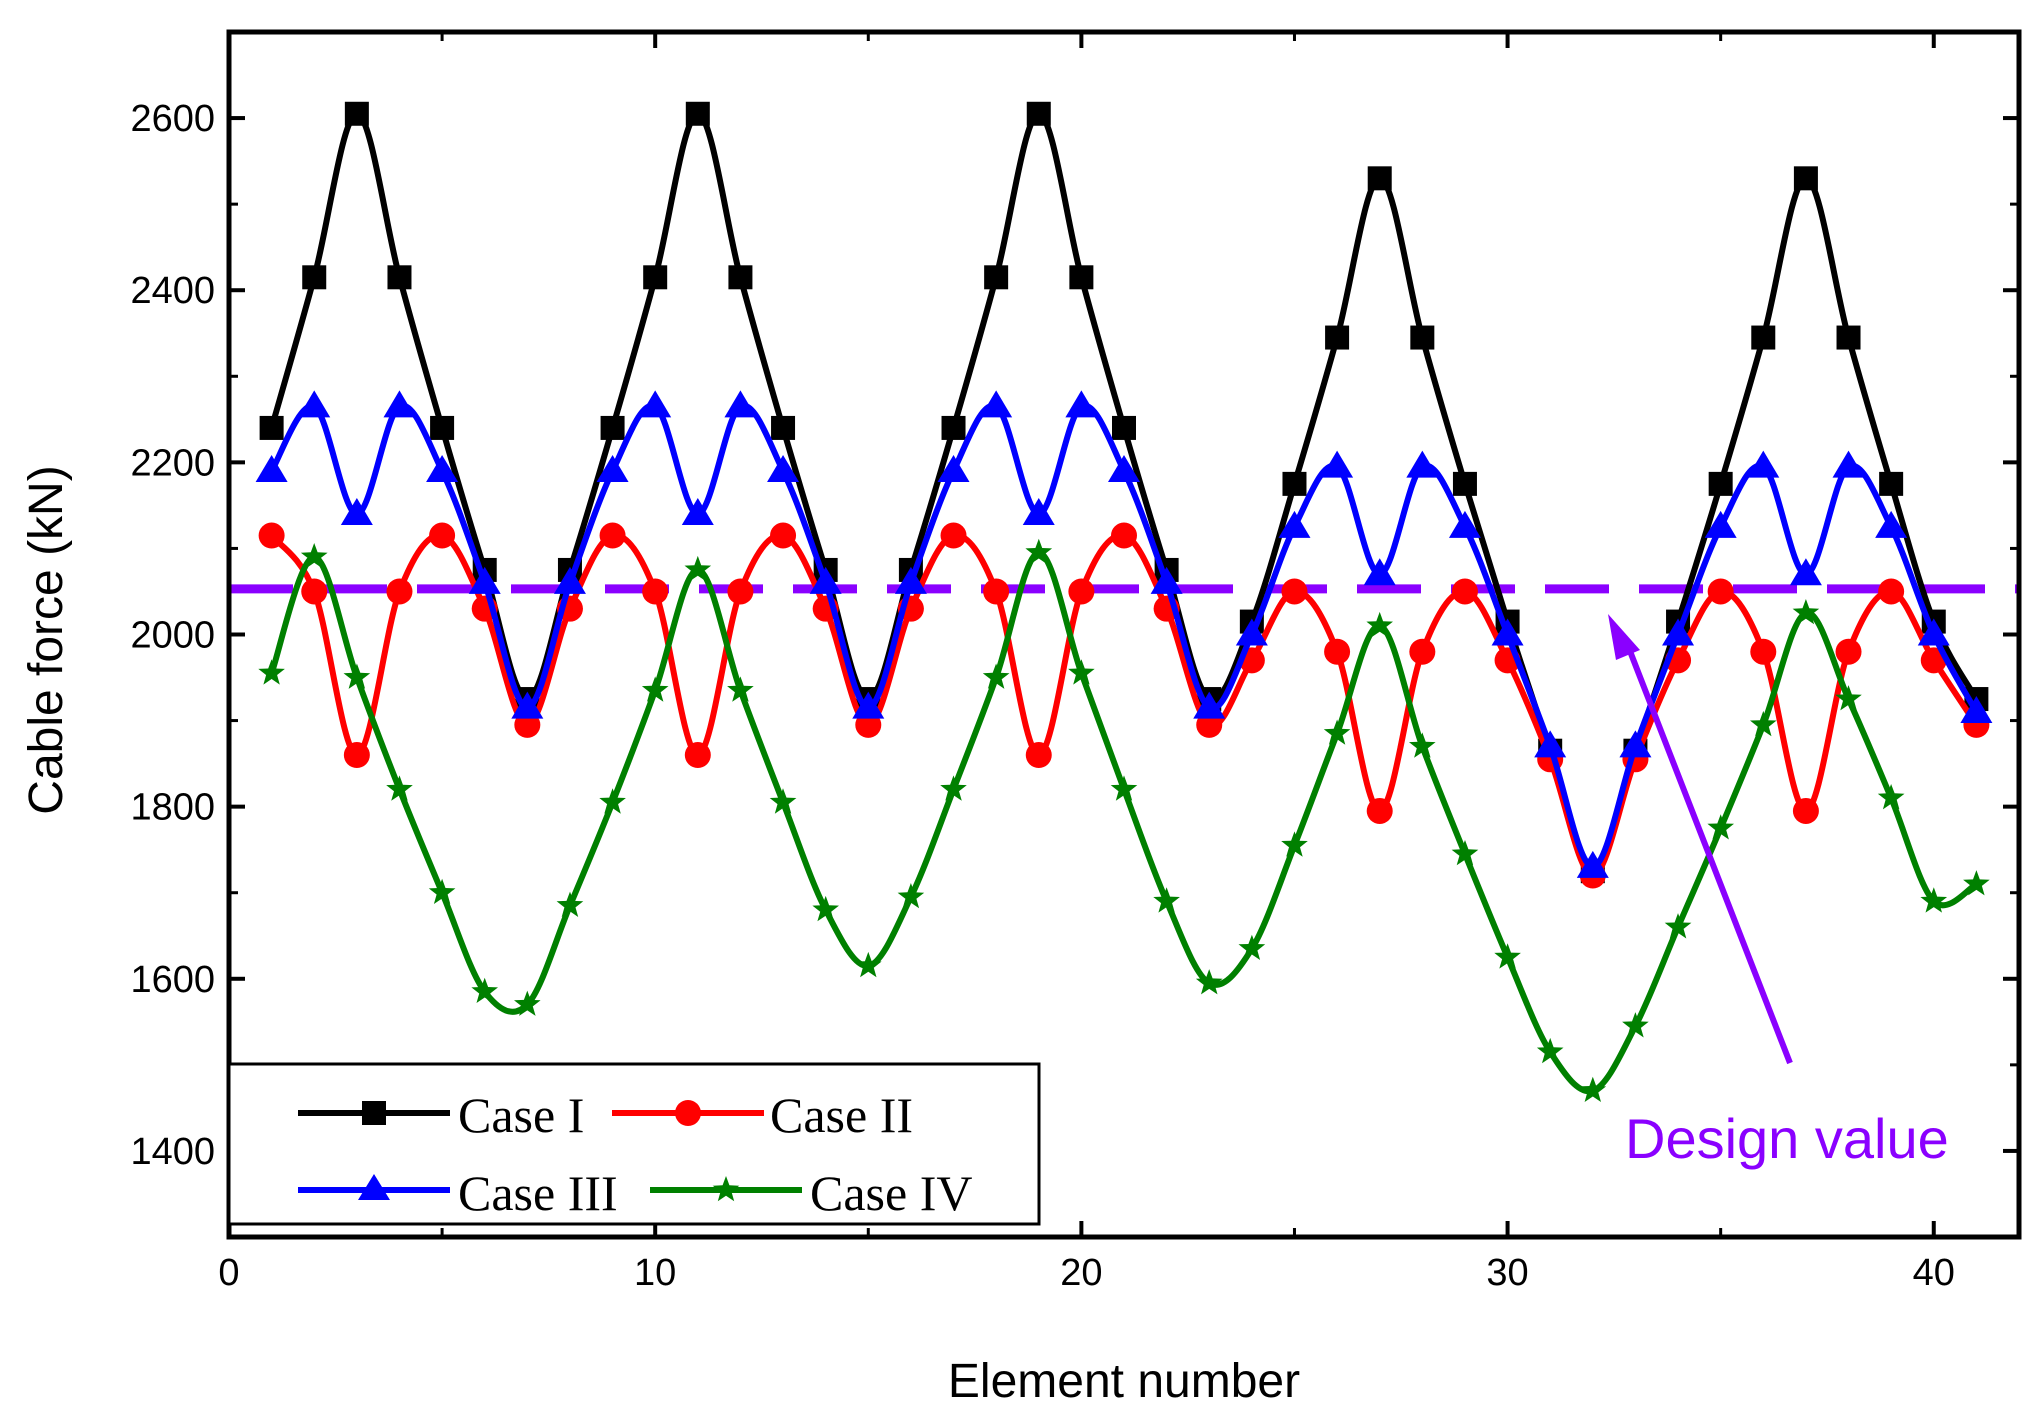  I want to click on legend-marker-case-i, so click(374, 1113).